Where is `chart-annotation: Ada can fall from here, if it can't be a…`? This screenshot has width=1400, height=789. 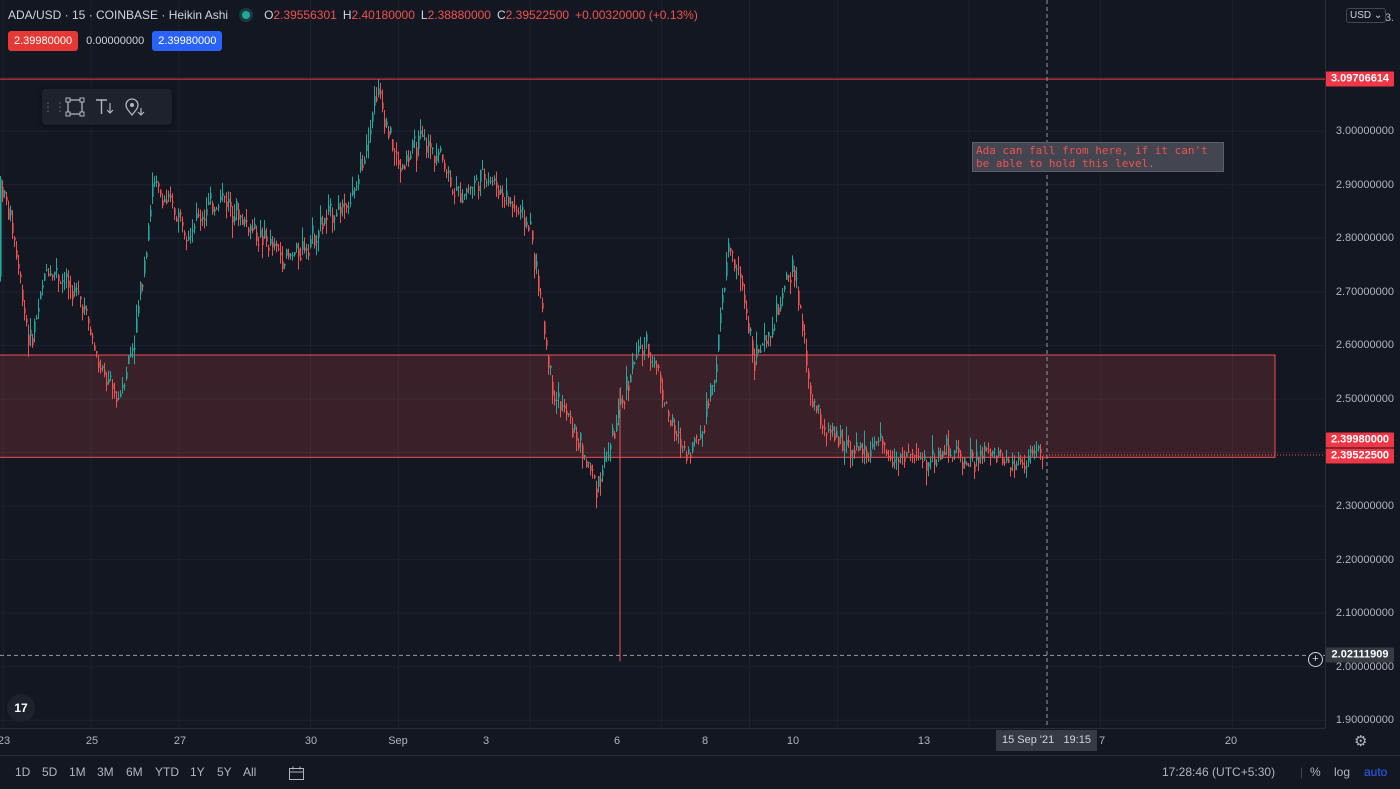
chart-annotation: Ada can fall from here, if it can't be a… is located at coordinates (1098, 157).